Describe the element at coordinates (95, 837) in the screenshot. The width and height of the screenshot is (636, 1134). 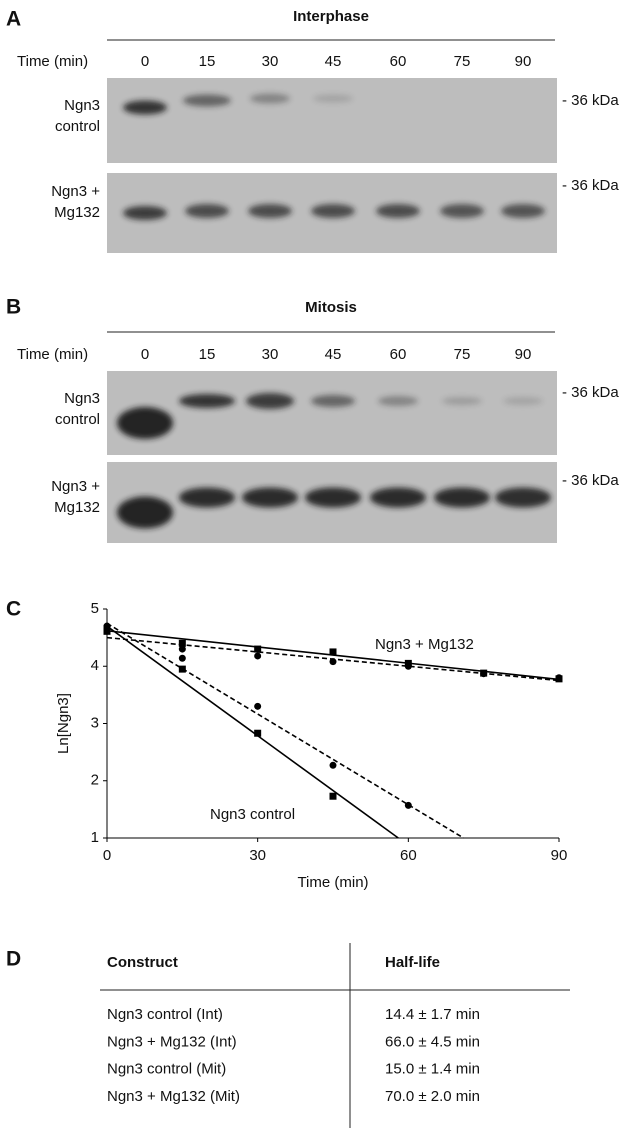
I see `y-tick-label: 1` at that location.